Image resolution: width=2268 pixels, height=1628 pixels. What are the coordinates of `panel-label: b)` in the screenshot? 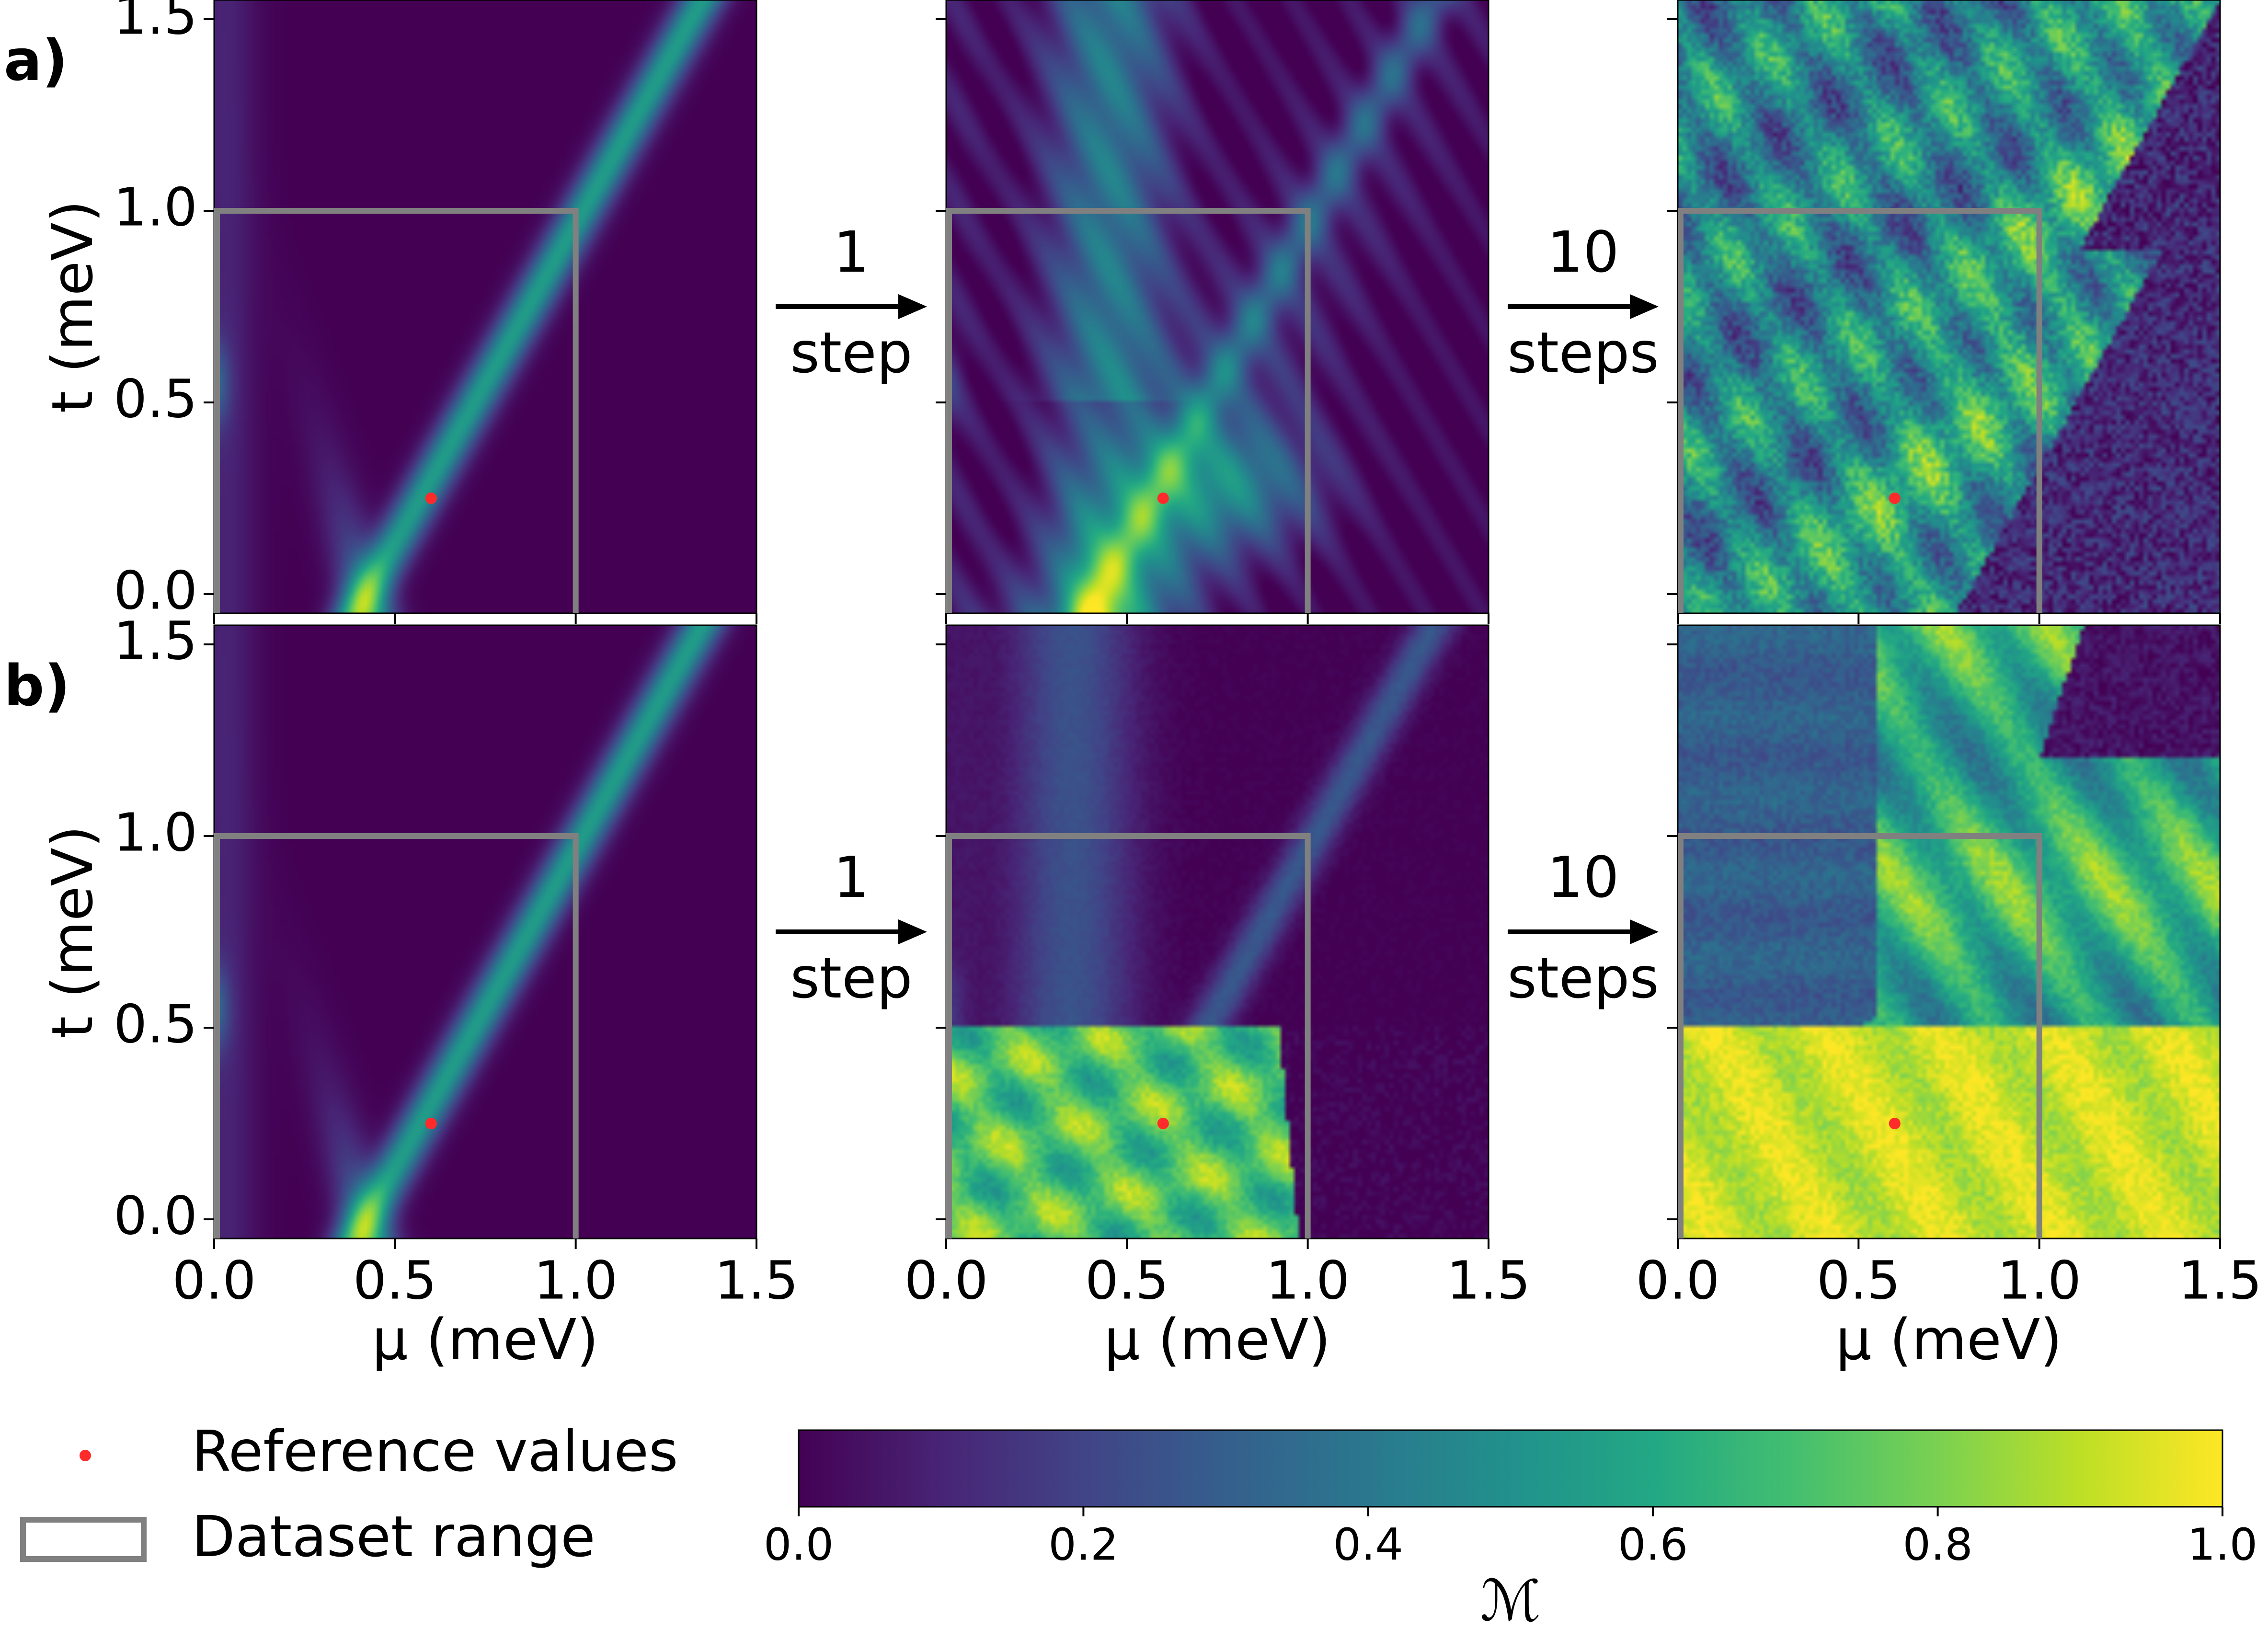 It's located at (37, 686).